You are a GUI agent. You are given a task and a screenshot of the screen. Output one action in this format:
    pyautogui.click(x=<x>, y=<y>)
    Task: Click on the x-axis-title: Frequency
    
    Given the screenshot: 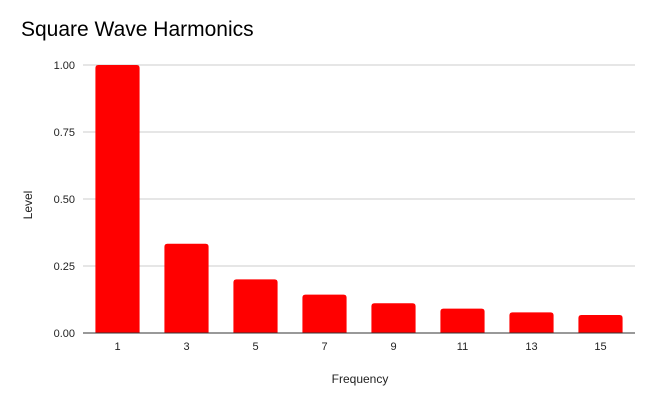 What is the action you would take?
    pyautogui.click(x=360, y=379)
    